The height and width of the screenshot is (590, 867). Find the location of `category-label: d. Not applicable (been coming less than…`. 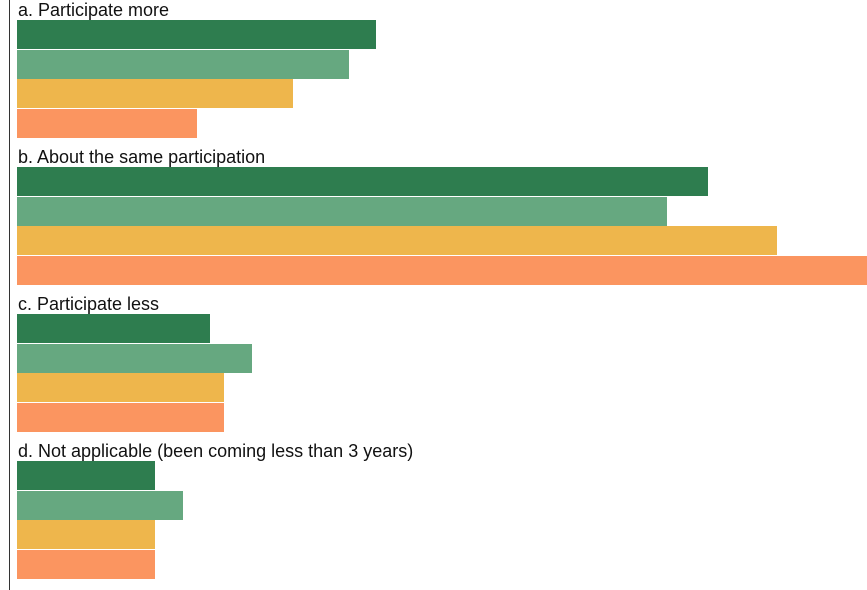

category-label: d. Not applicable (been coming less than… is located at coordinates (216, 451).